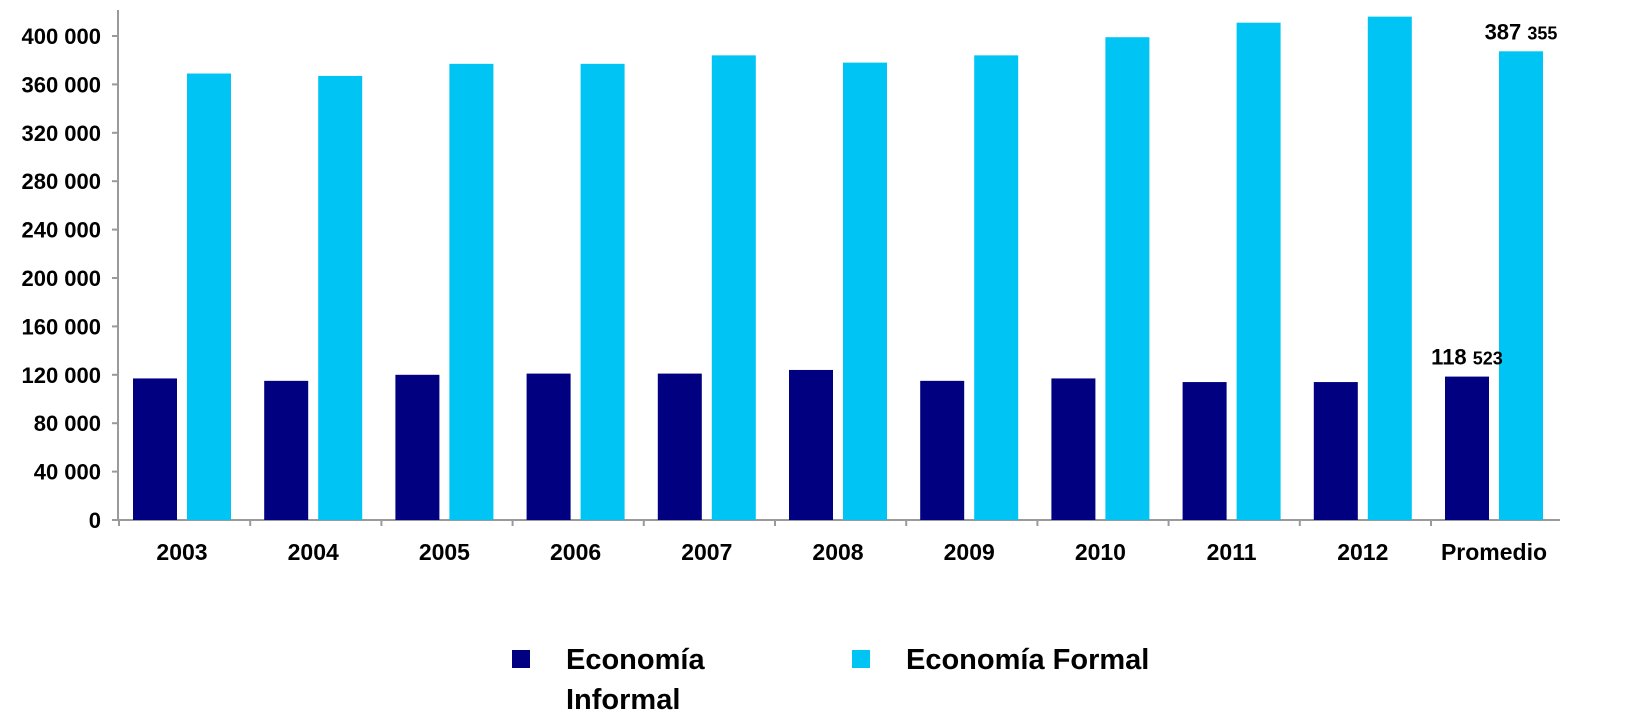 The height and width of the screenshot is (720, 1629). Describe the element at coordinates (61, 278) in the screenshot. I see `y-tick-label: 200 000` at that location.